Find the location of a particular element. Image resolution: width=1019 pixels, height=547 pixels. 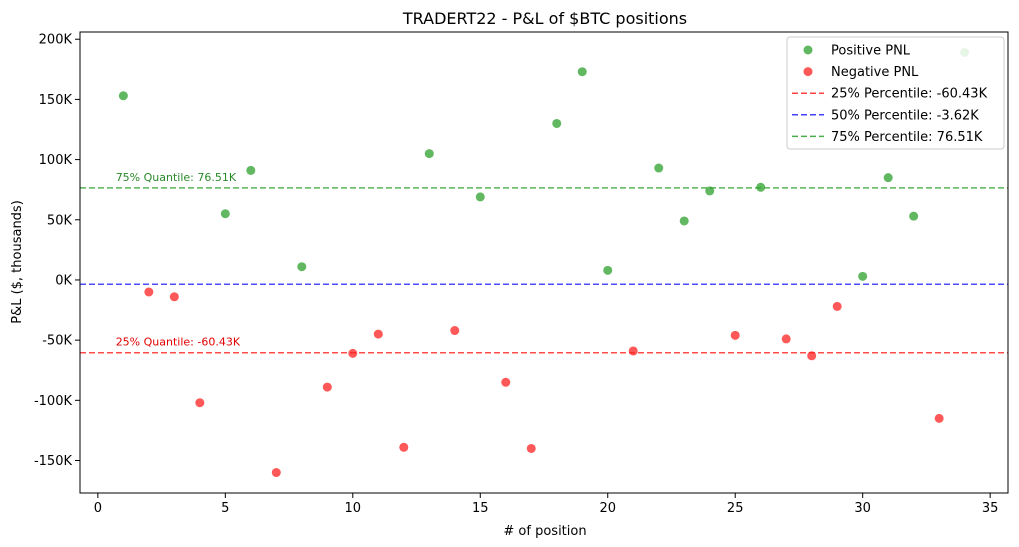

legend-label-3: 25% Percentile: -60.43K is located at coordinates (909, 94).